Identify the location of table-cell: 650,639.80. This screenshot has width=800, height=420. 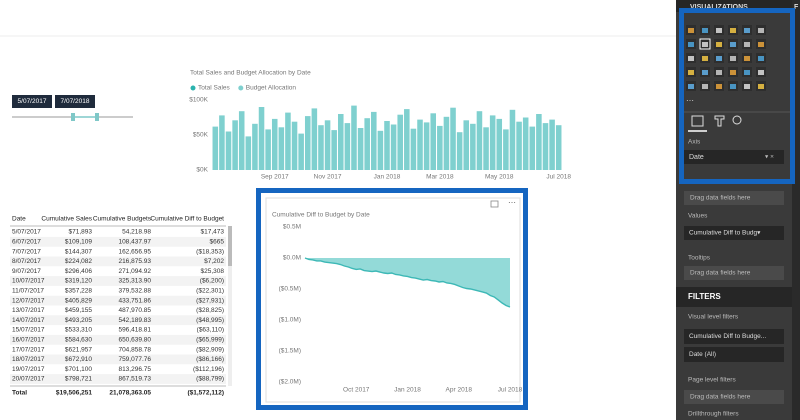
(134, 340).